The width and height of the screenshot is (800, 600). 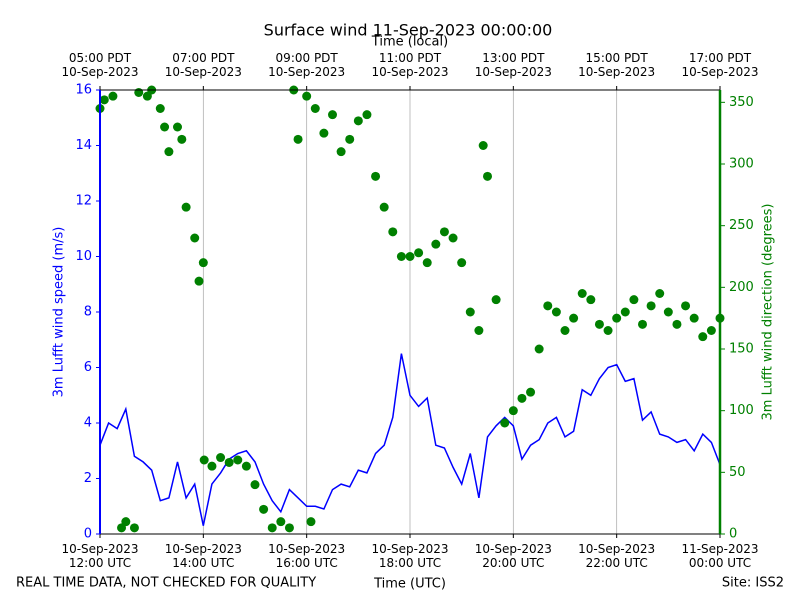 I want to click on x-tick-label: 10-Sep-2023 20:00 UTC, so click(x=513, y=556).